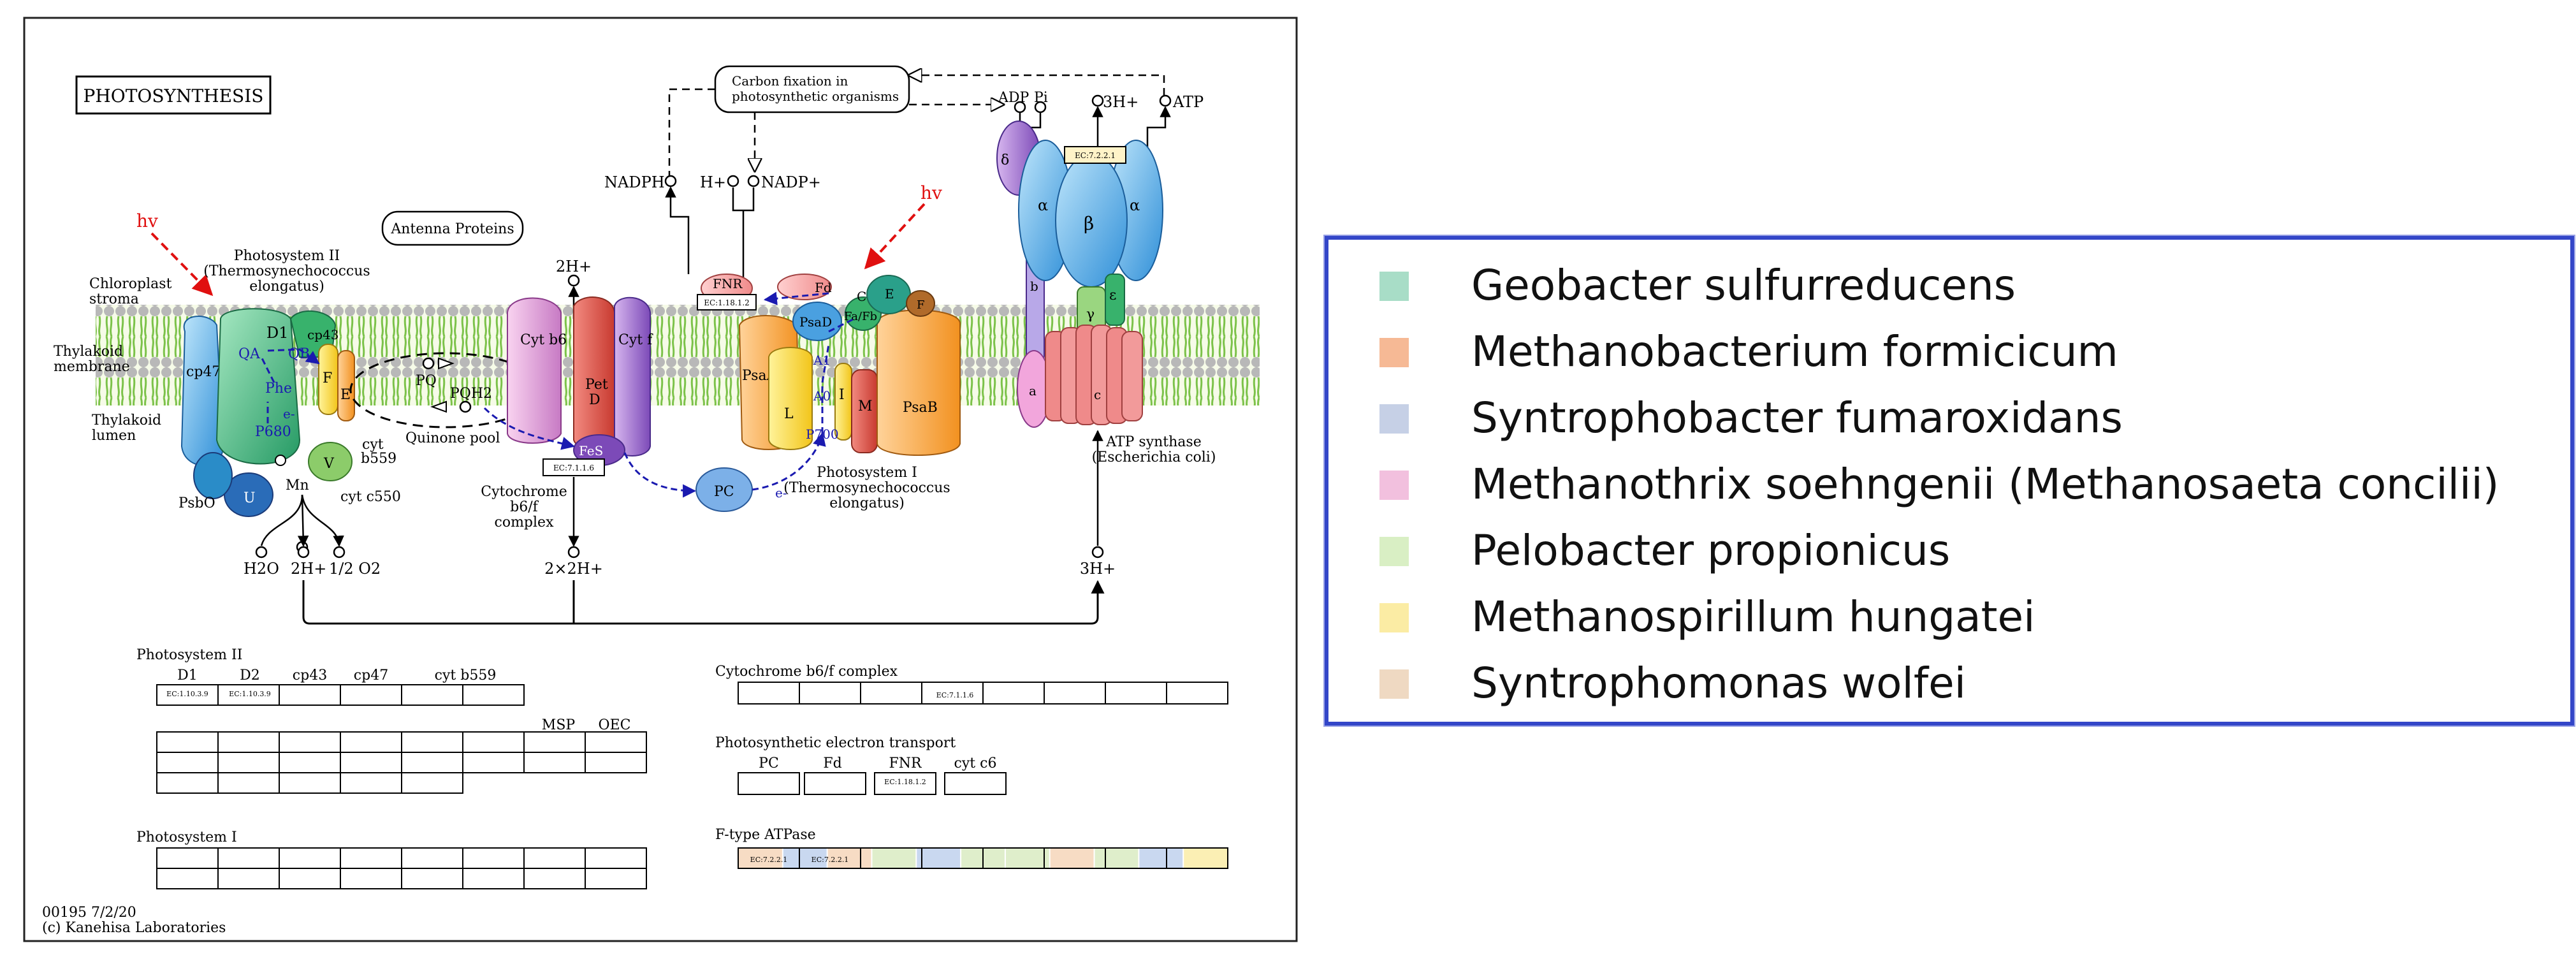  I want to click on nadph-to-cfix-link, so click(691, 133).